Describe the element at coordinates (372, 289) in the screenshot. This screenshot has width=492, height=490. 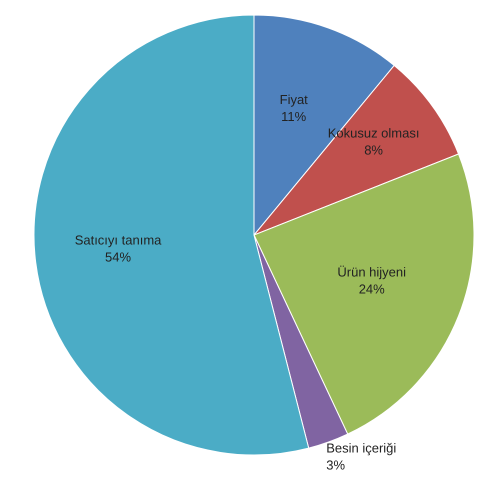
I see `data-label: 24%` at that location.